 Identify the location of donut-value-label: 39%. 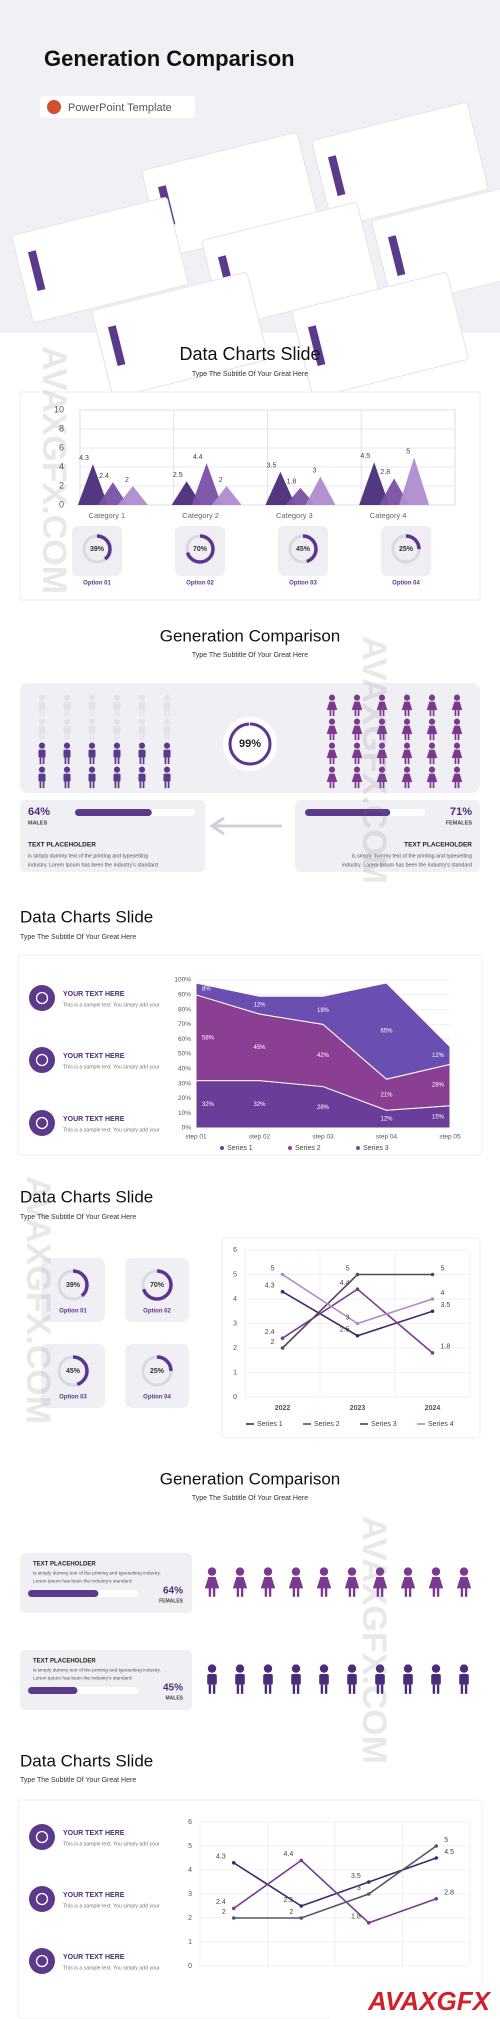
(97, 549).